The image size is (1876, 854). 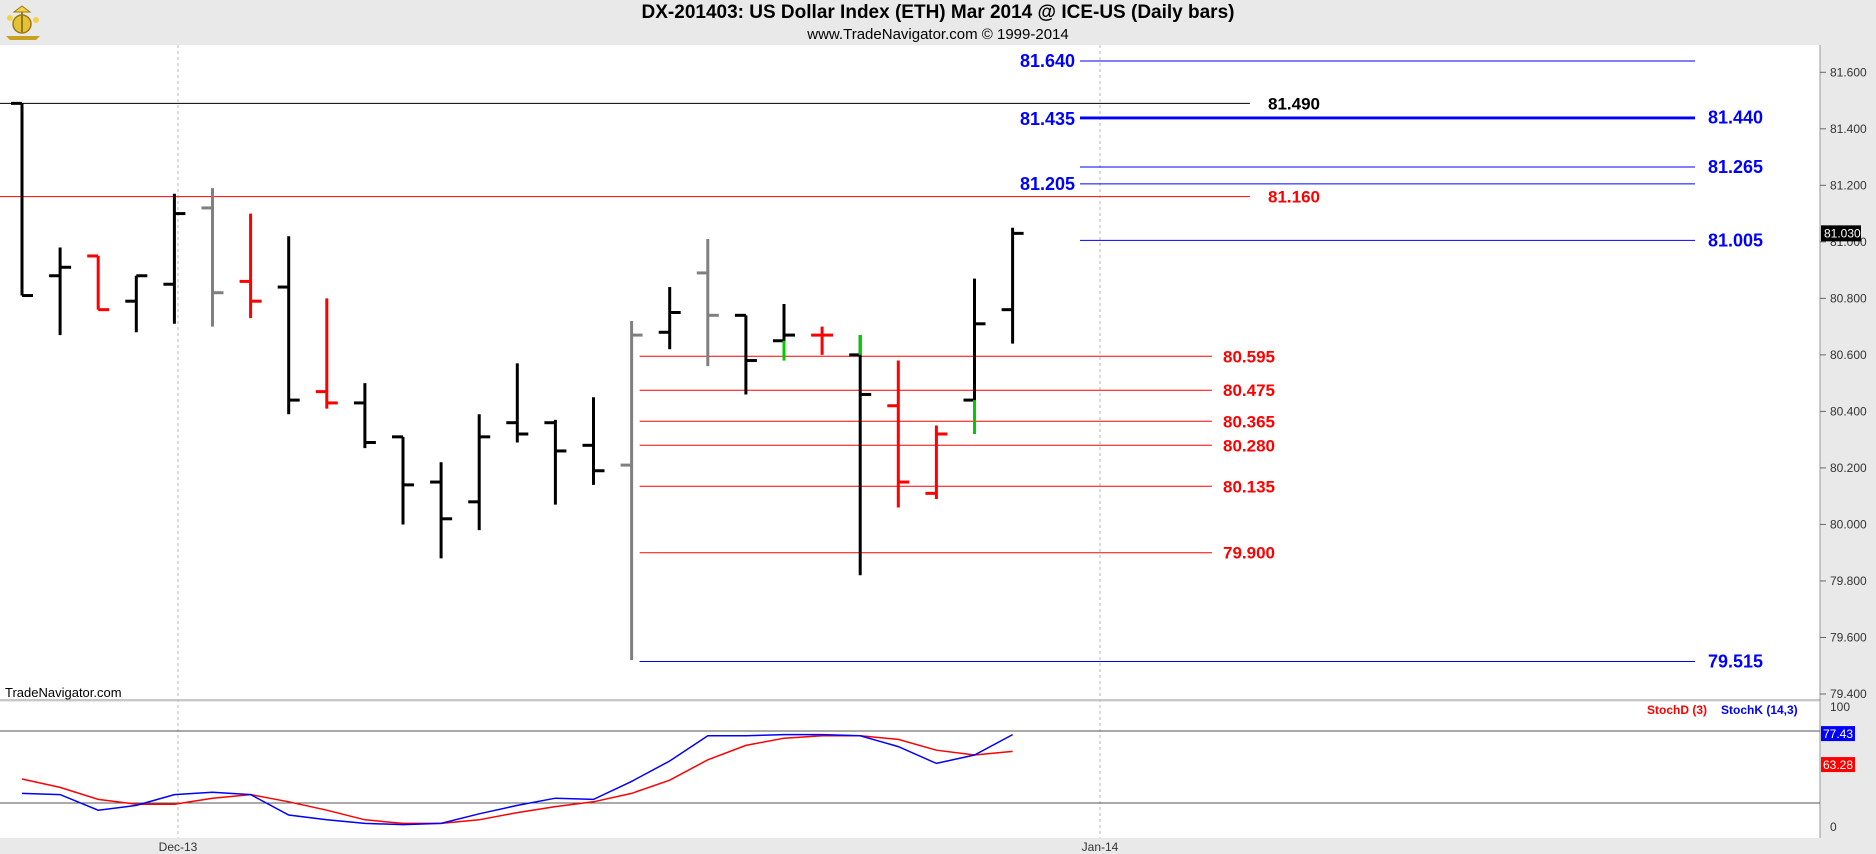 What do you see at coordinates (1294, 197) in the screenshot?
I see `level-label: 81.160` at bounding box center [1294, 197].